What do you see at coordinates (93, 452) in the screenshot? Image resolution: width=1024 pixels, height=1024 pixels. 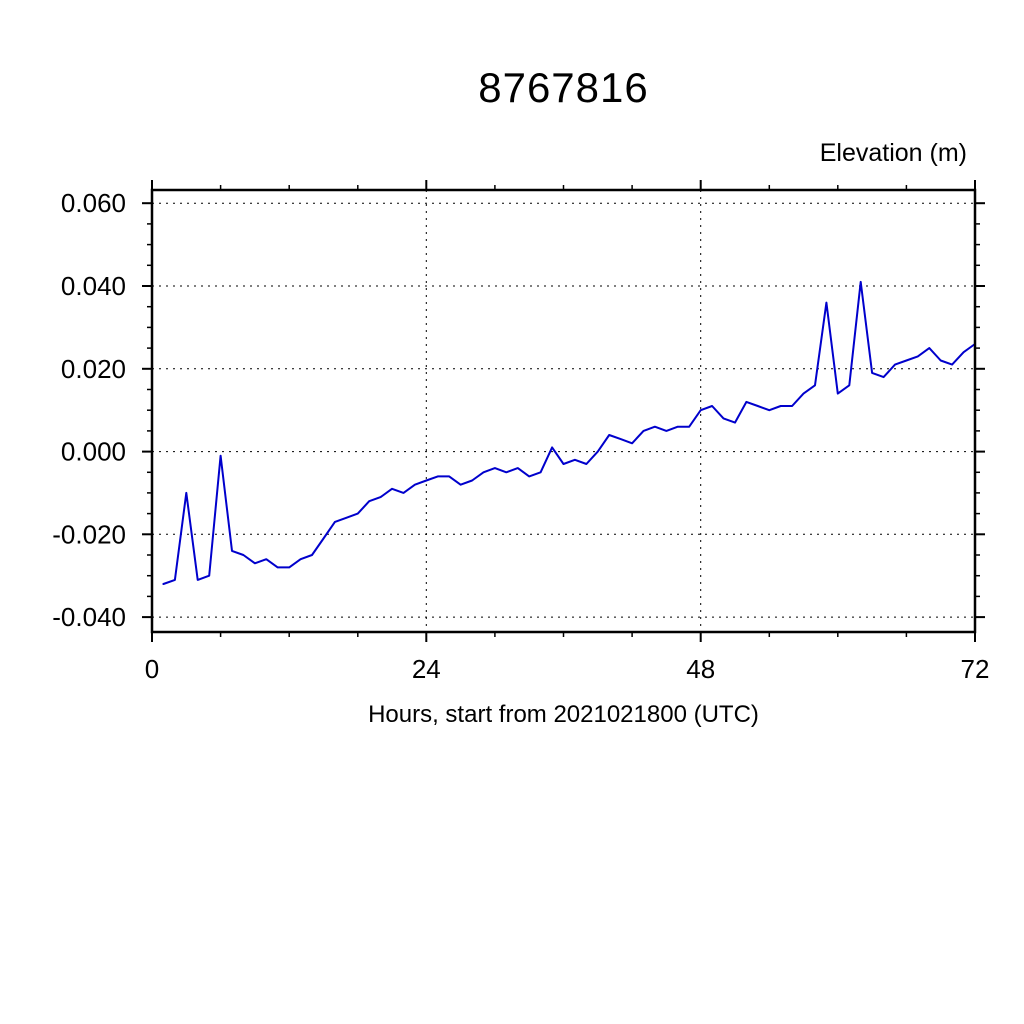 I see `y-tick-label: 0.000` at bounding box center [93, 452].